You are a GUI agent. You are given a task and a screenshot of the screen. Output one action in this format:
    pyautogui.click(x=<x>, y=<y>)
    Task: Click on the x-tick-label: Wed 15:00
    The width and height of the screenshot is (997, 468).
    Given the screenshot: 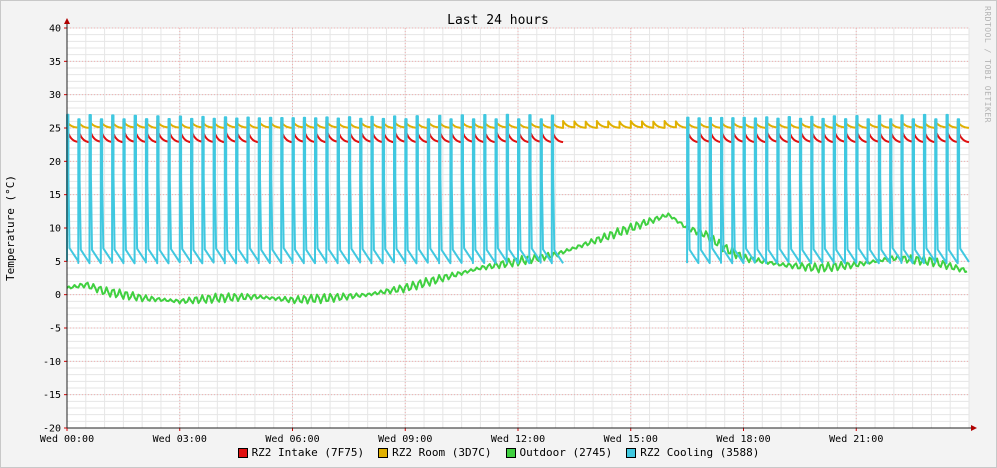 What is the action you would take?
    pyautogui.click(x=631, y=439)
    